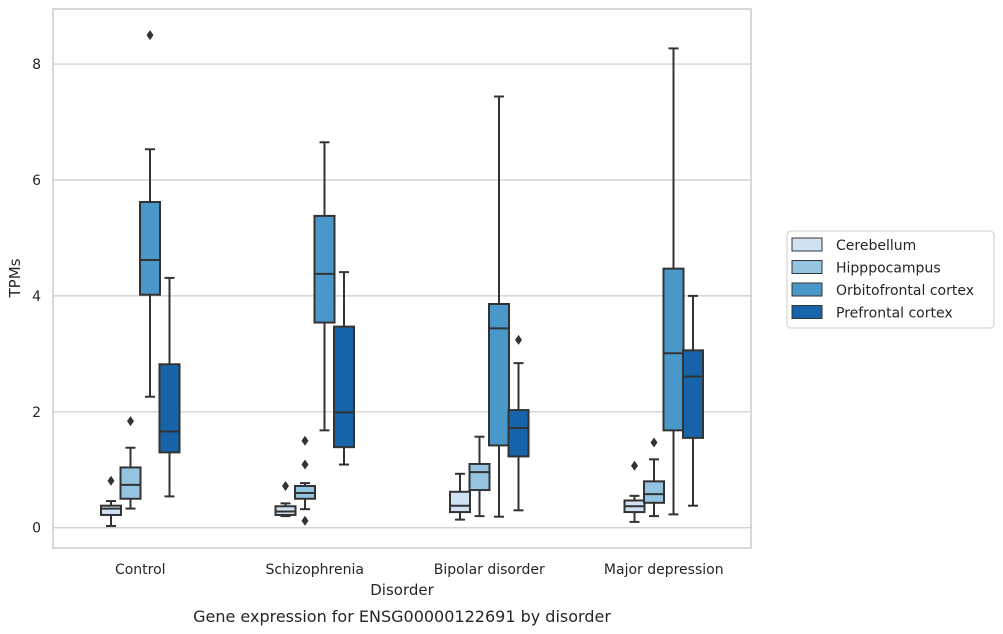 This screenshot has width=1003, height=634. Describe the element at coordinates (15, 278) in the screenshot. I see `y-axis-title: TPMs` at that location.